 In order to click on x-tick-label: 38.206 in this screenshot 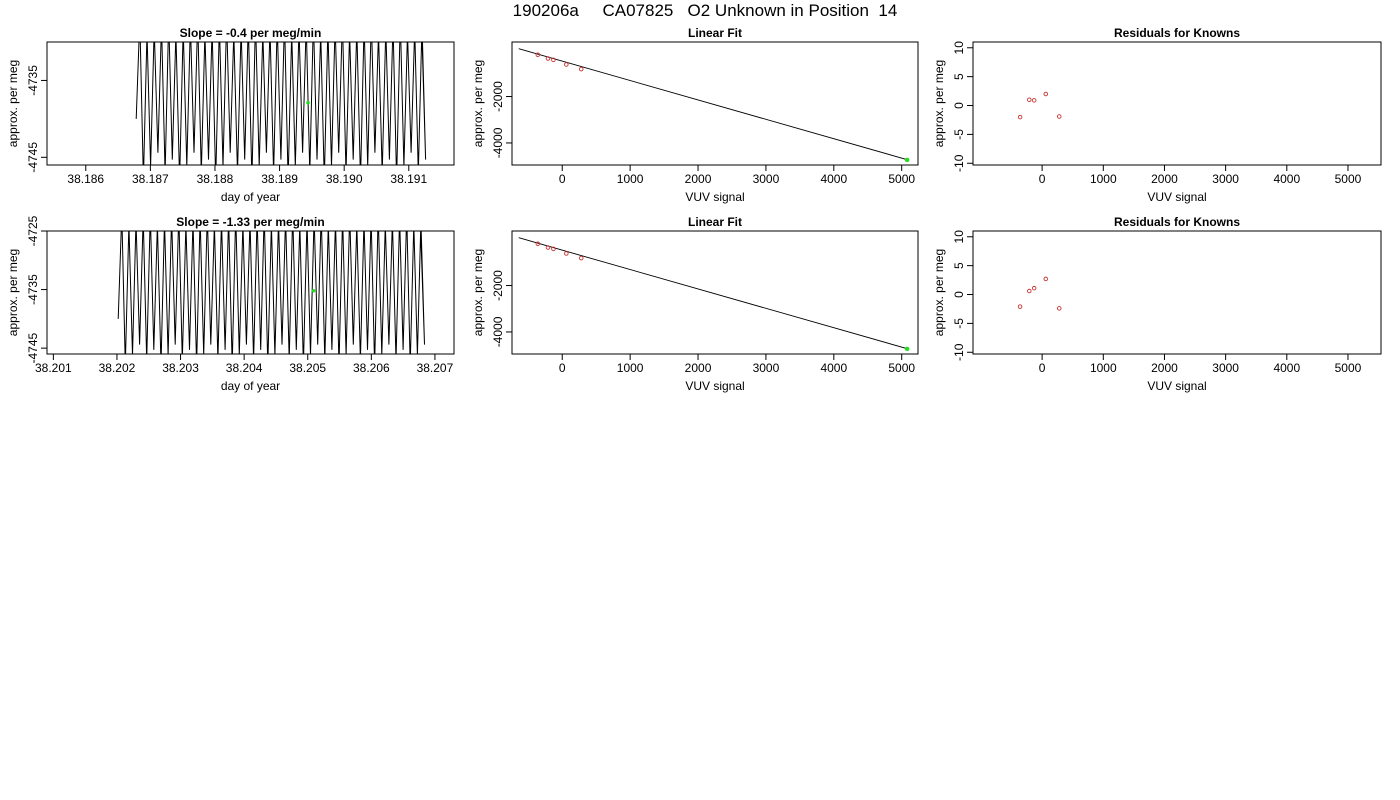, I will do `click(371, 368)`.